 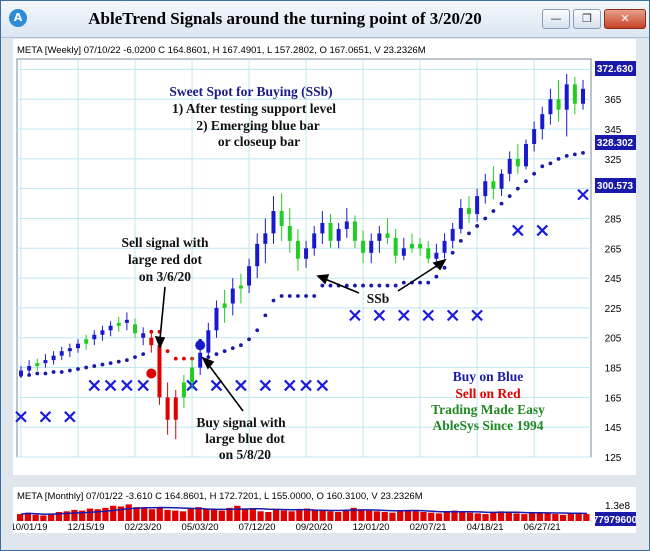 I want to click on x-tick-label: 02/23/20, so click(x=143, y=527).